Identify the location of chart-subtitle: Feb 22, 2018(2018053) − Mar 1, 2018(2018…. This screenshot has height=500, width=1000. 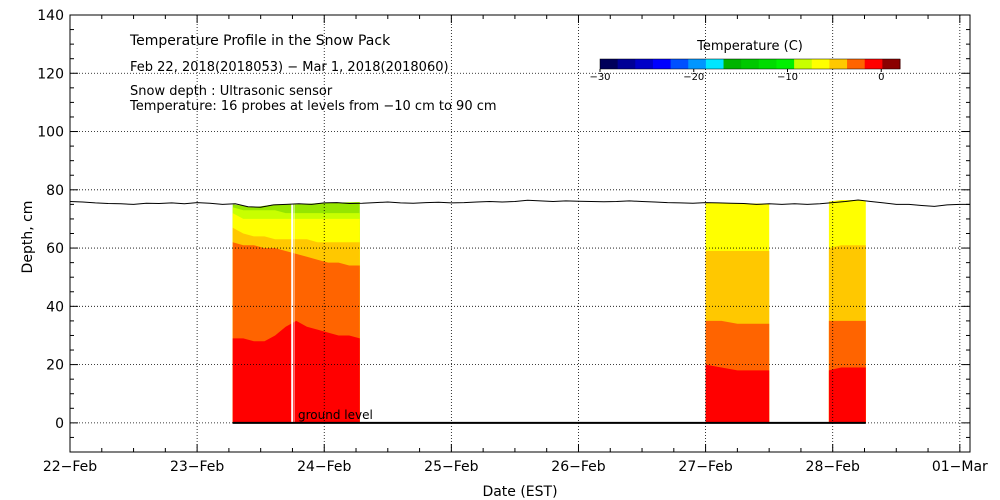
(289, 67).